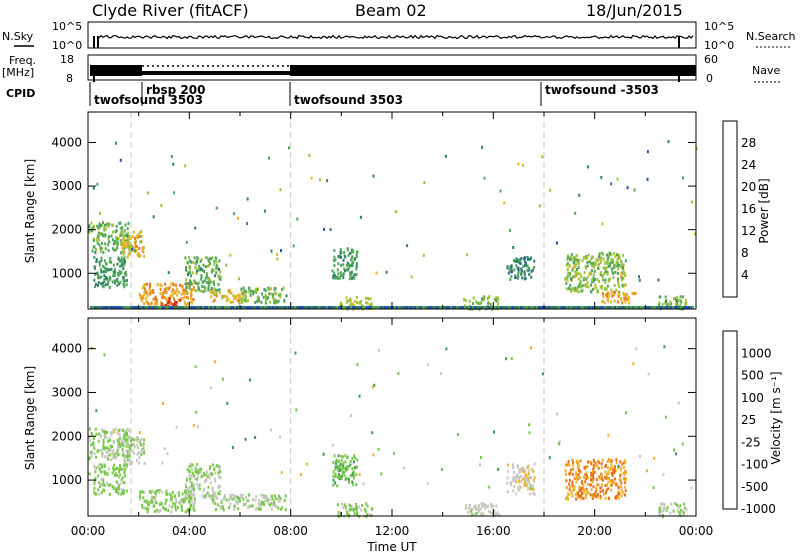 This screenshot has height=554, width=800. What do you see at coordinates (396, 37) in the screenshot?
I see `noise-sky-trace` at bounding box center [396, 37].